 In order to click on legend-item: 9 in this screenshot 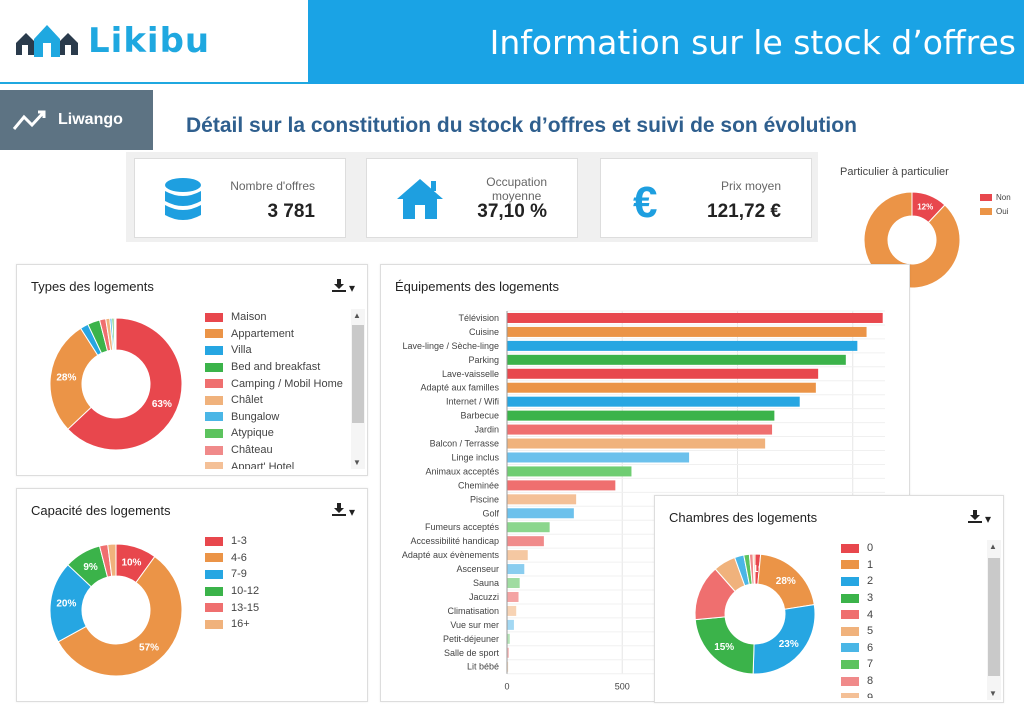, I will do `click(857, 693)`.